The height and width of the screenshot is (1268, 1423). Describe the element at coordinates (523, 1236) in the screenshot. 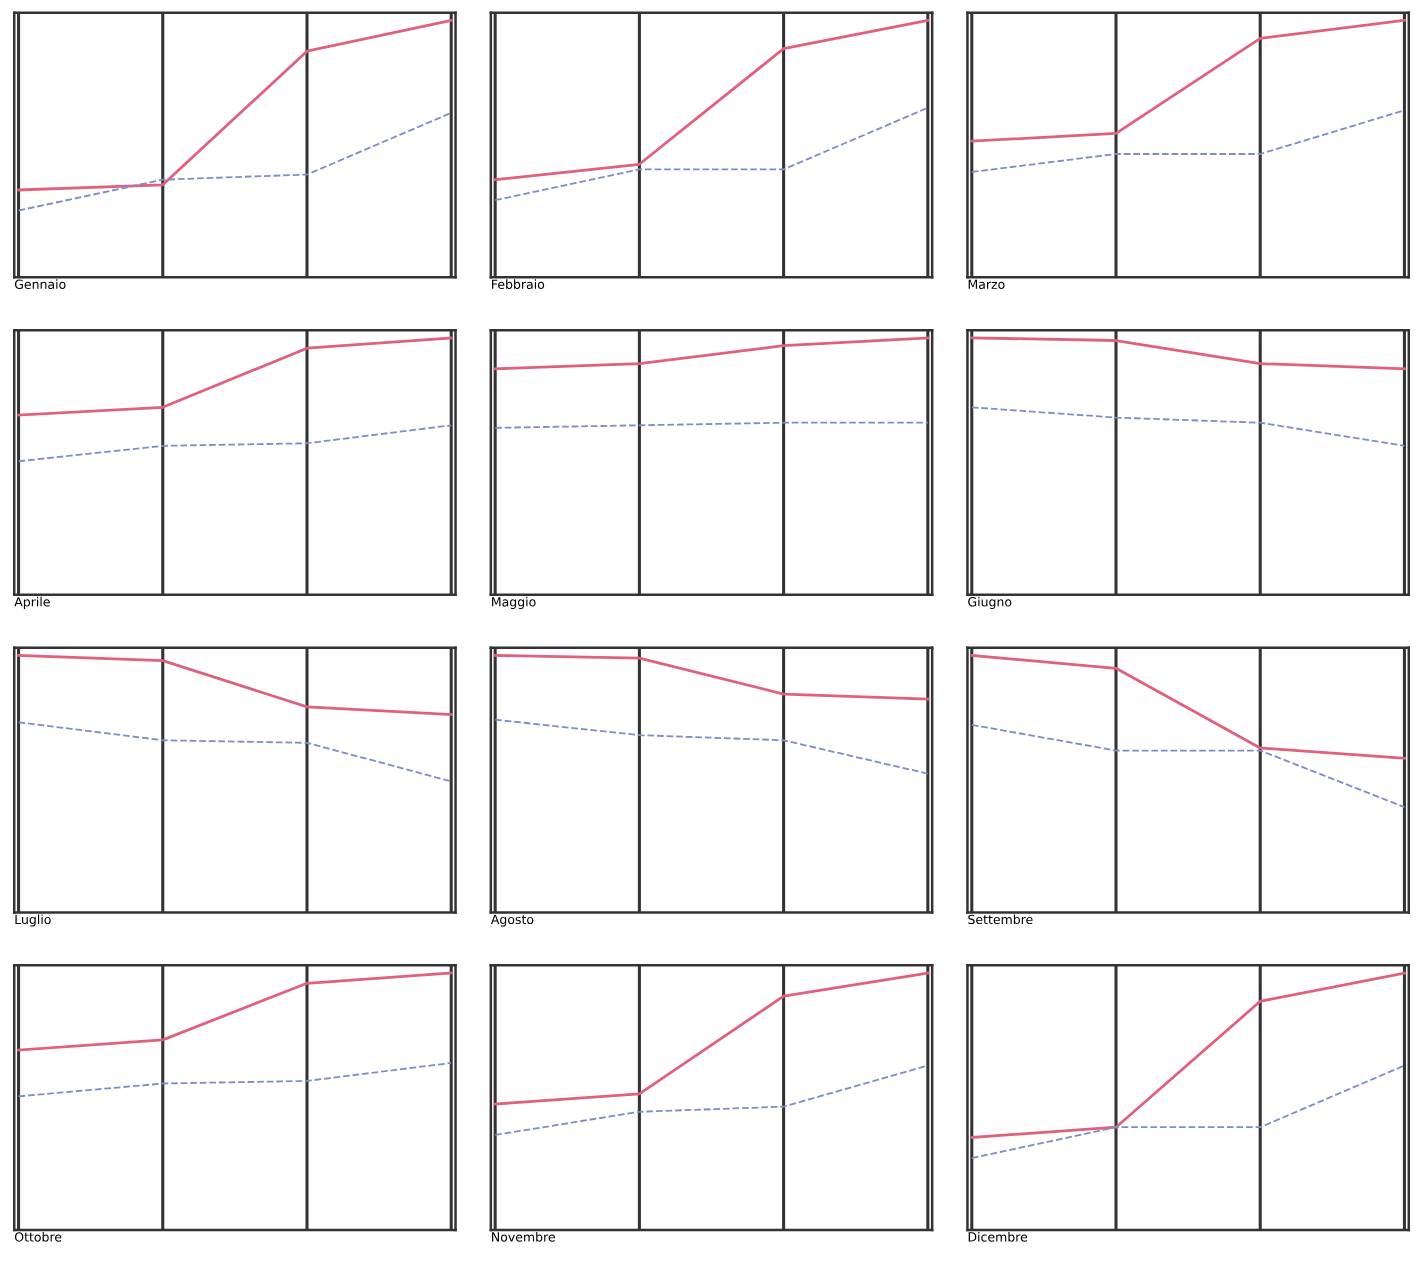

I see `text: Novembre` at that location.